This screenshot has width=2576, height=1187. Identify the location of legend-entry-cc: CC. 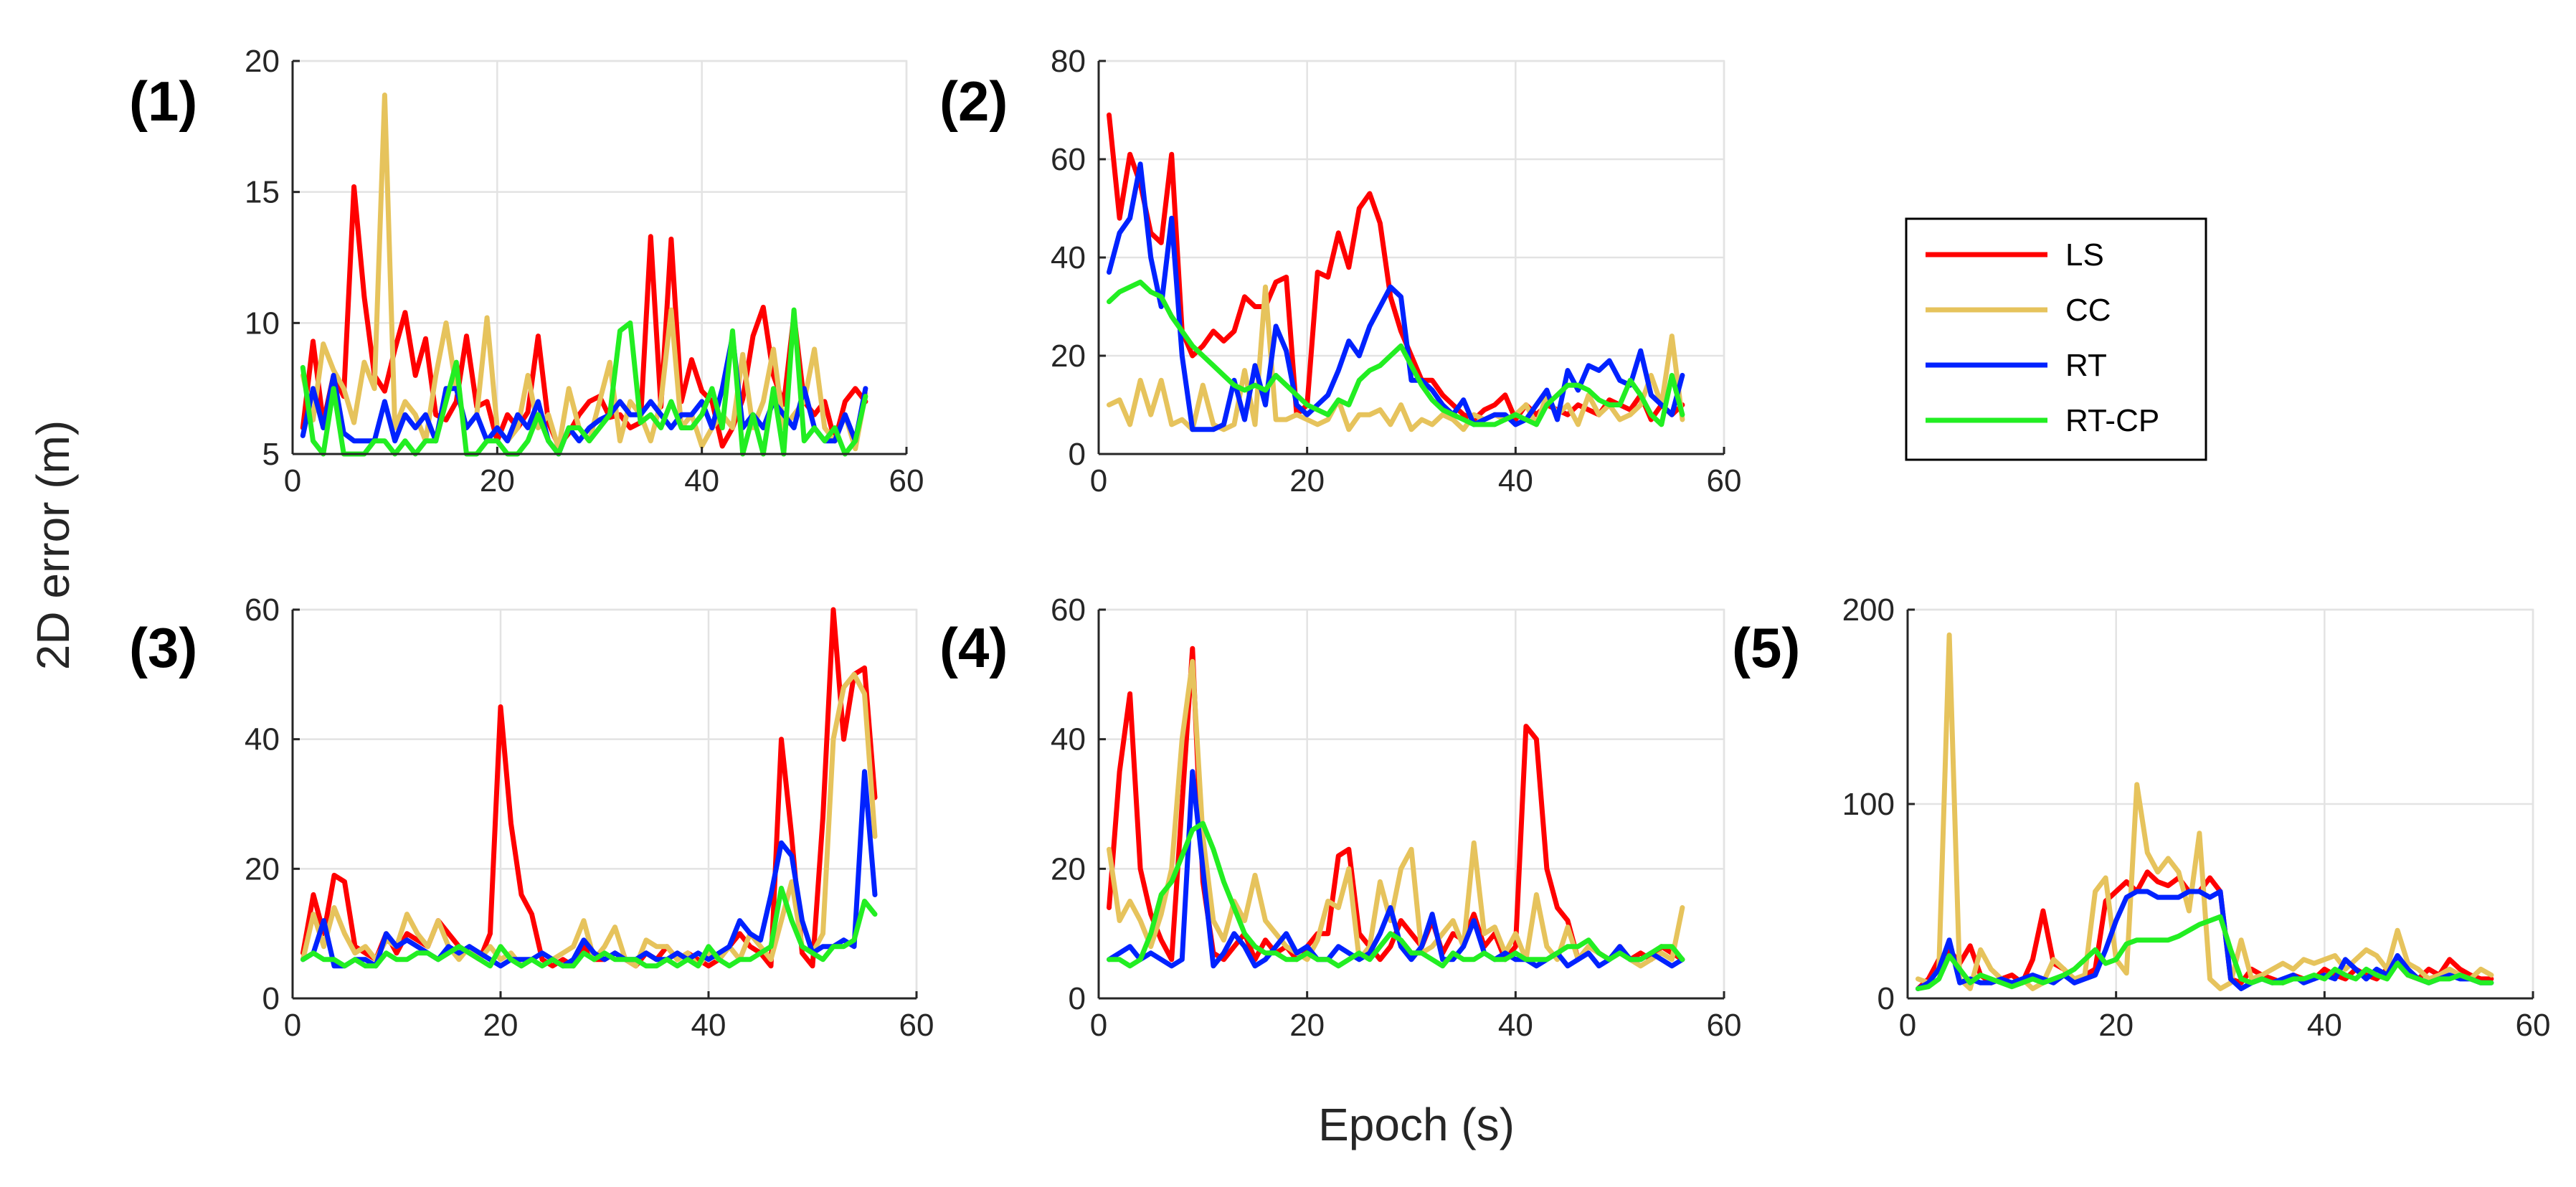
(2018, 310).